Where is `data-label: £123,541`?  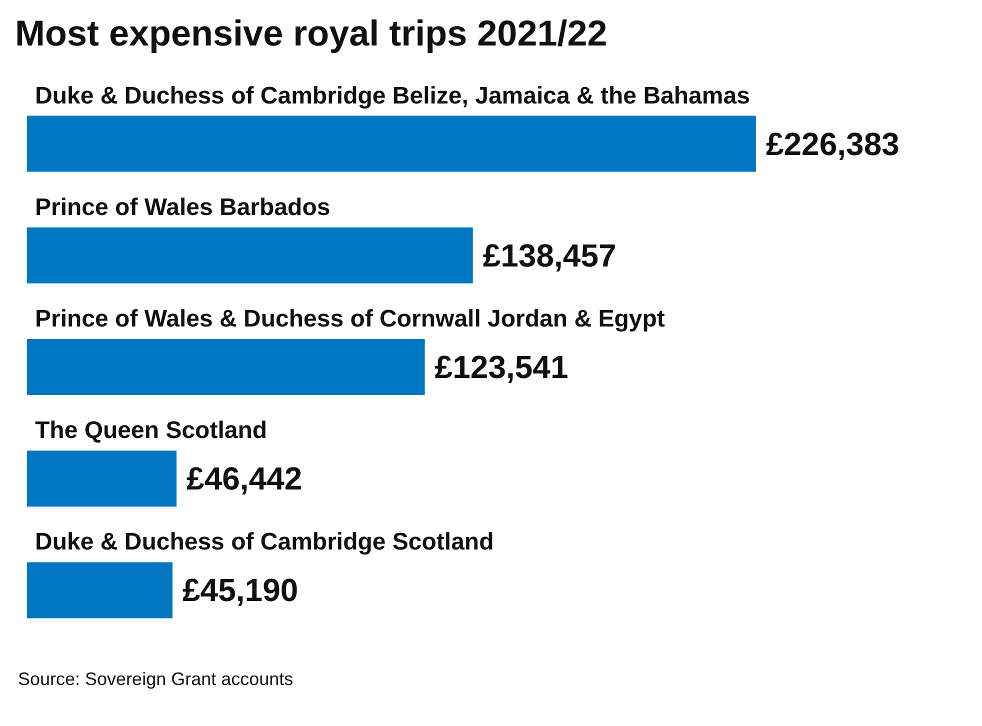 data-label: £123,541 is located at coordinates (501, 367).